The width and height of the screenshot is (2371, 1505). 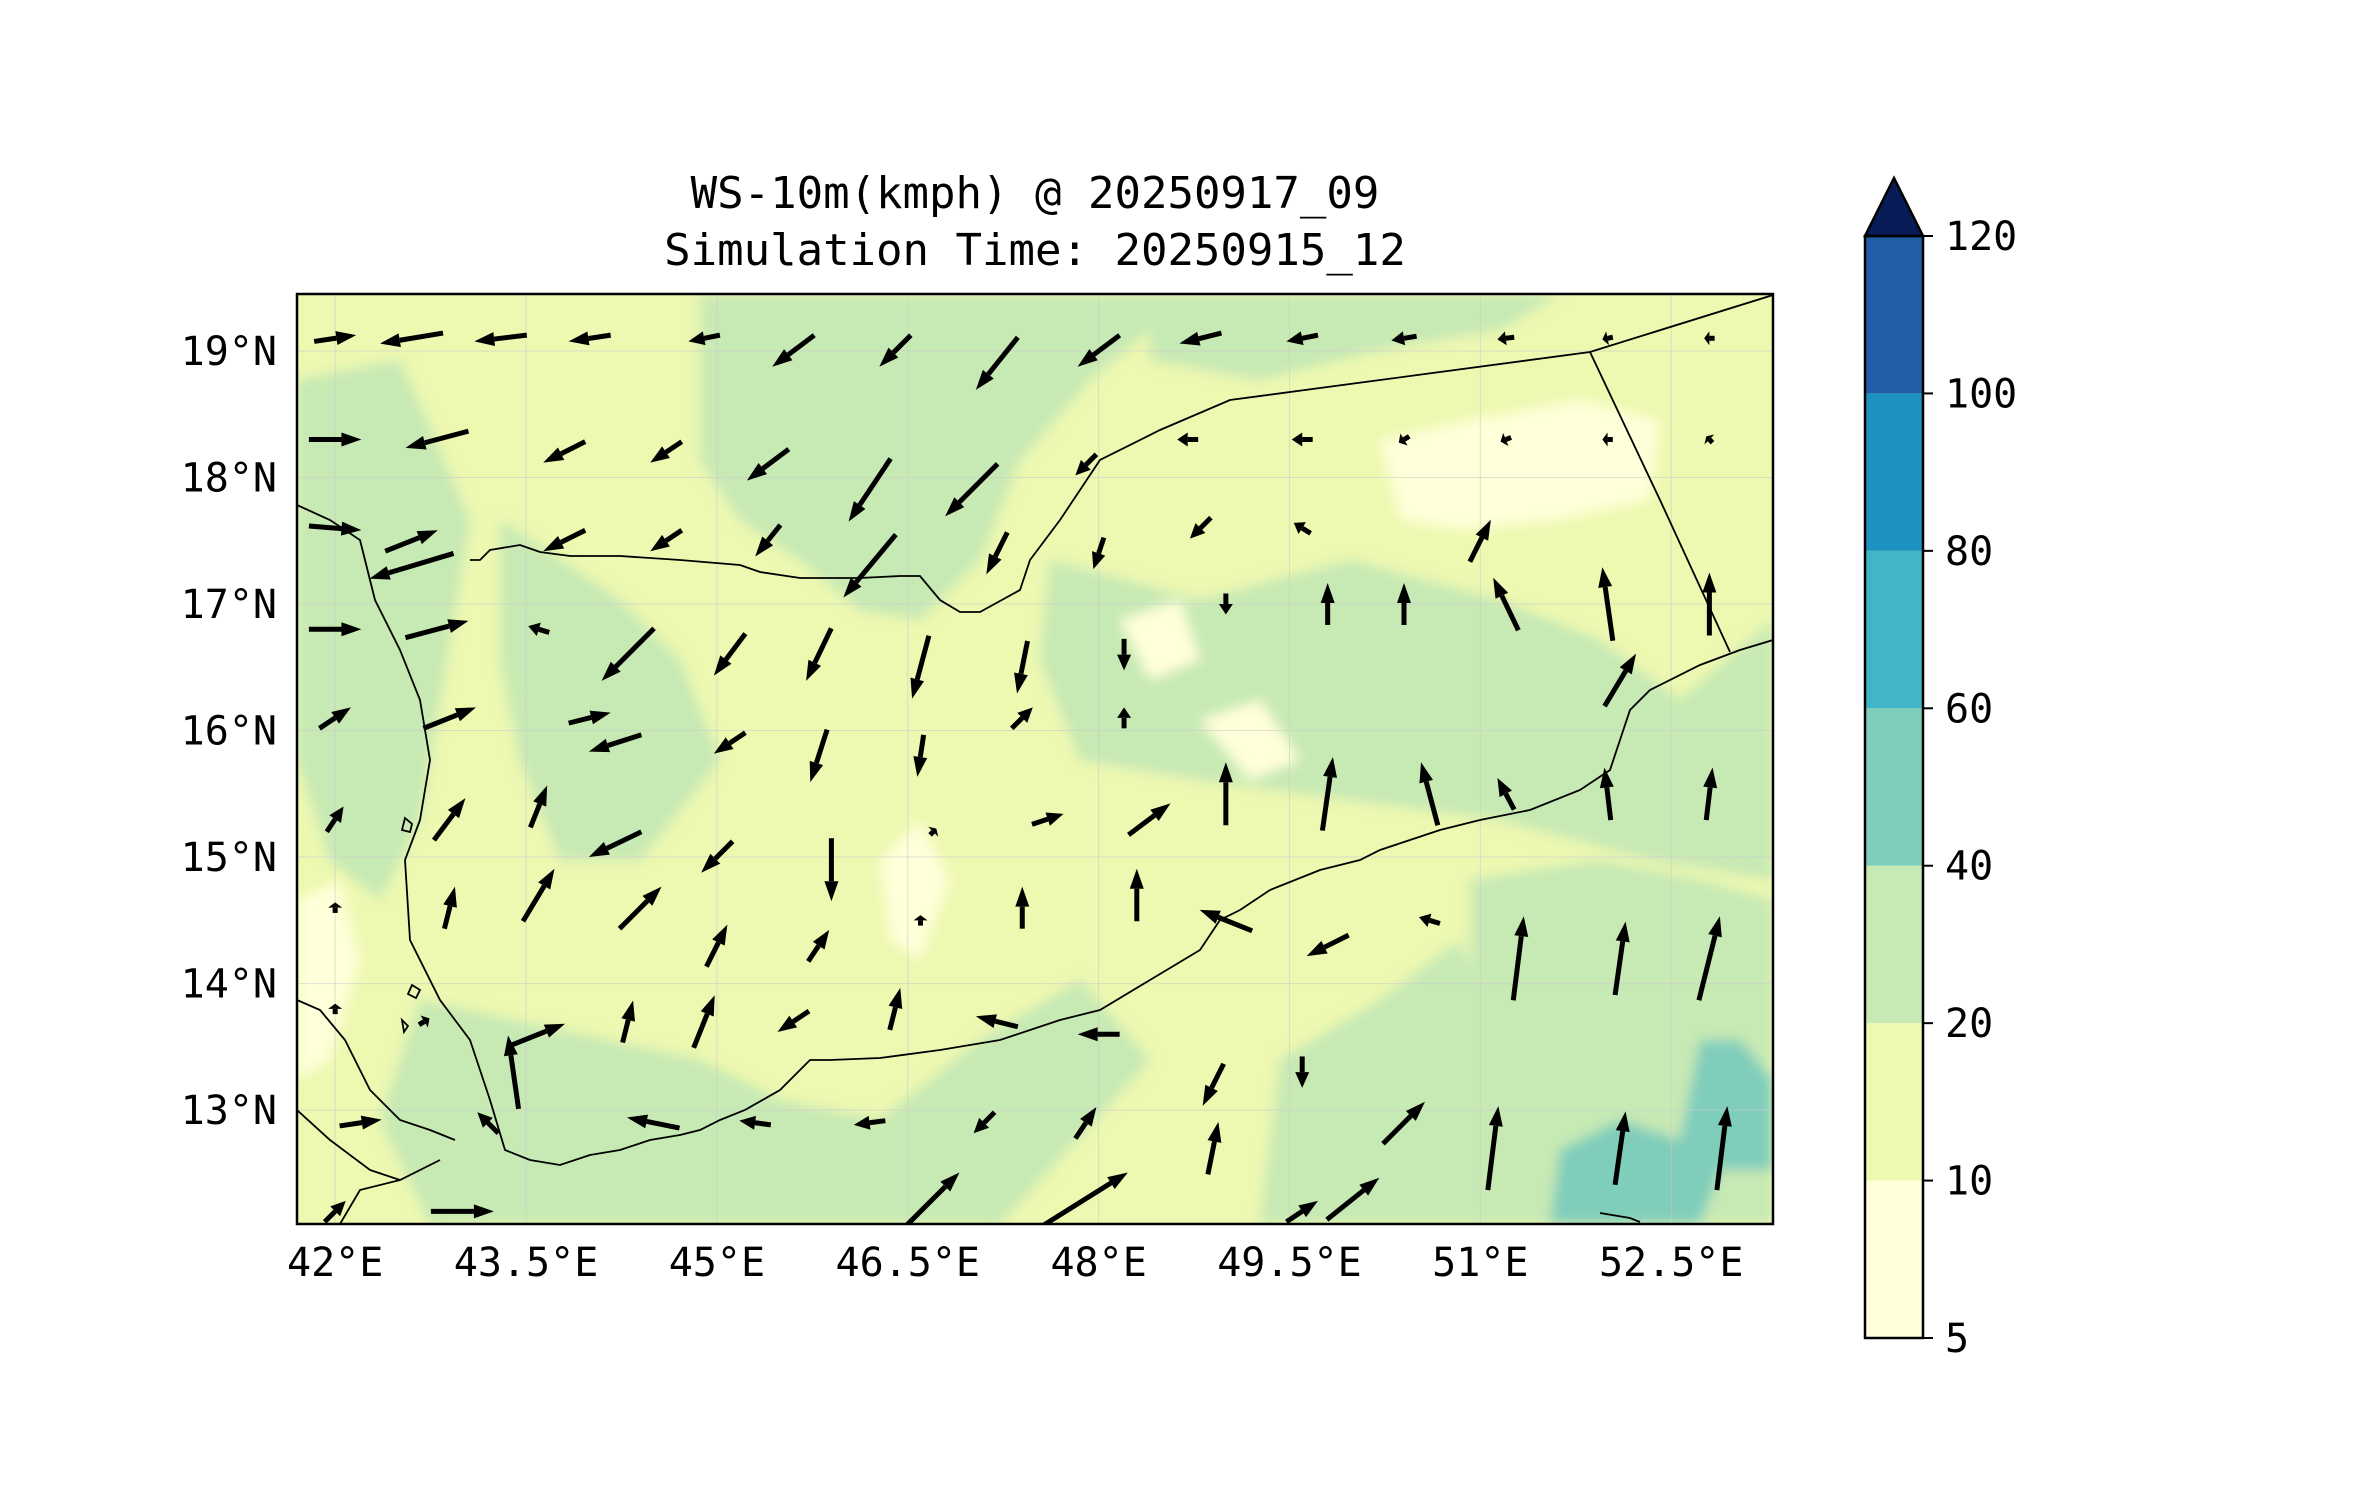 I want to click on speed-band-20-40-northeast, so click(x=1355, y=337).